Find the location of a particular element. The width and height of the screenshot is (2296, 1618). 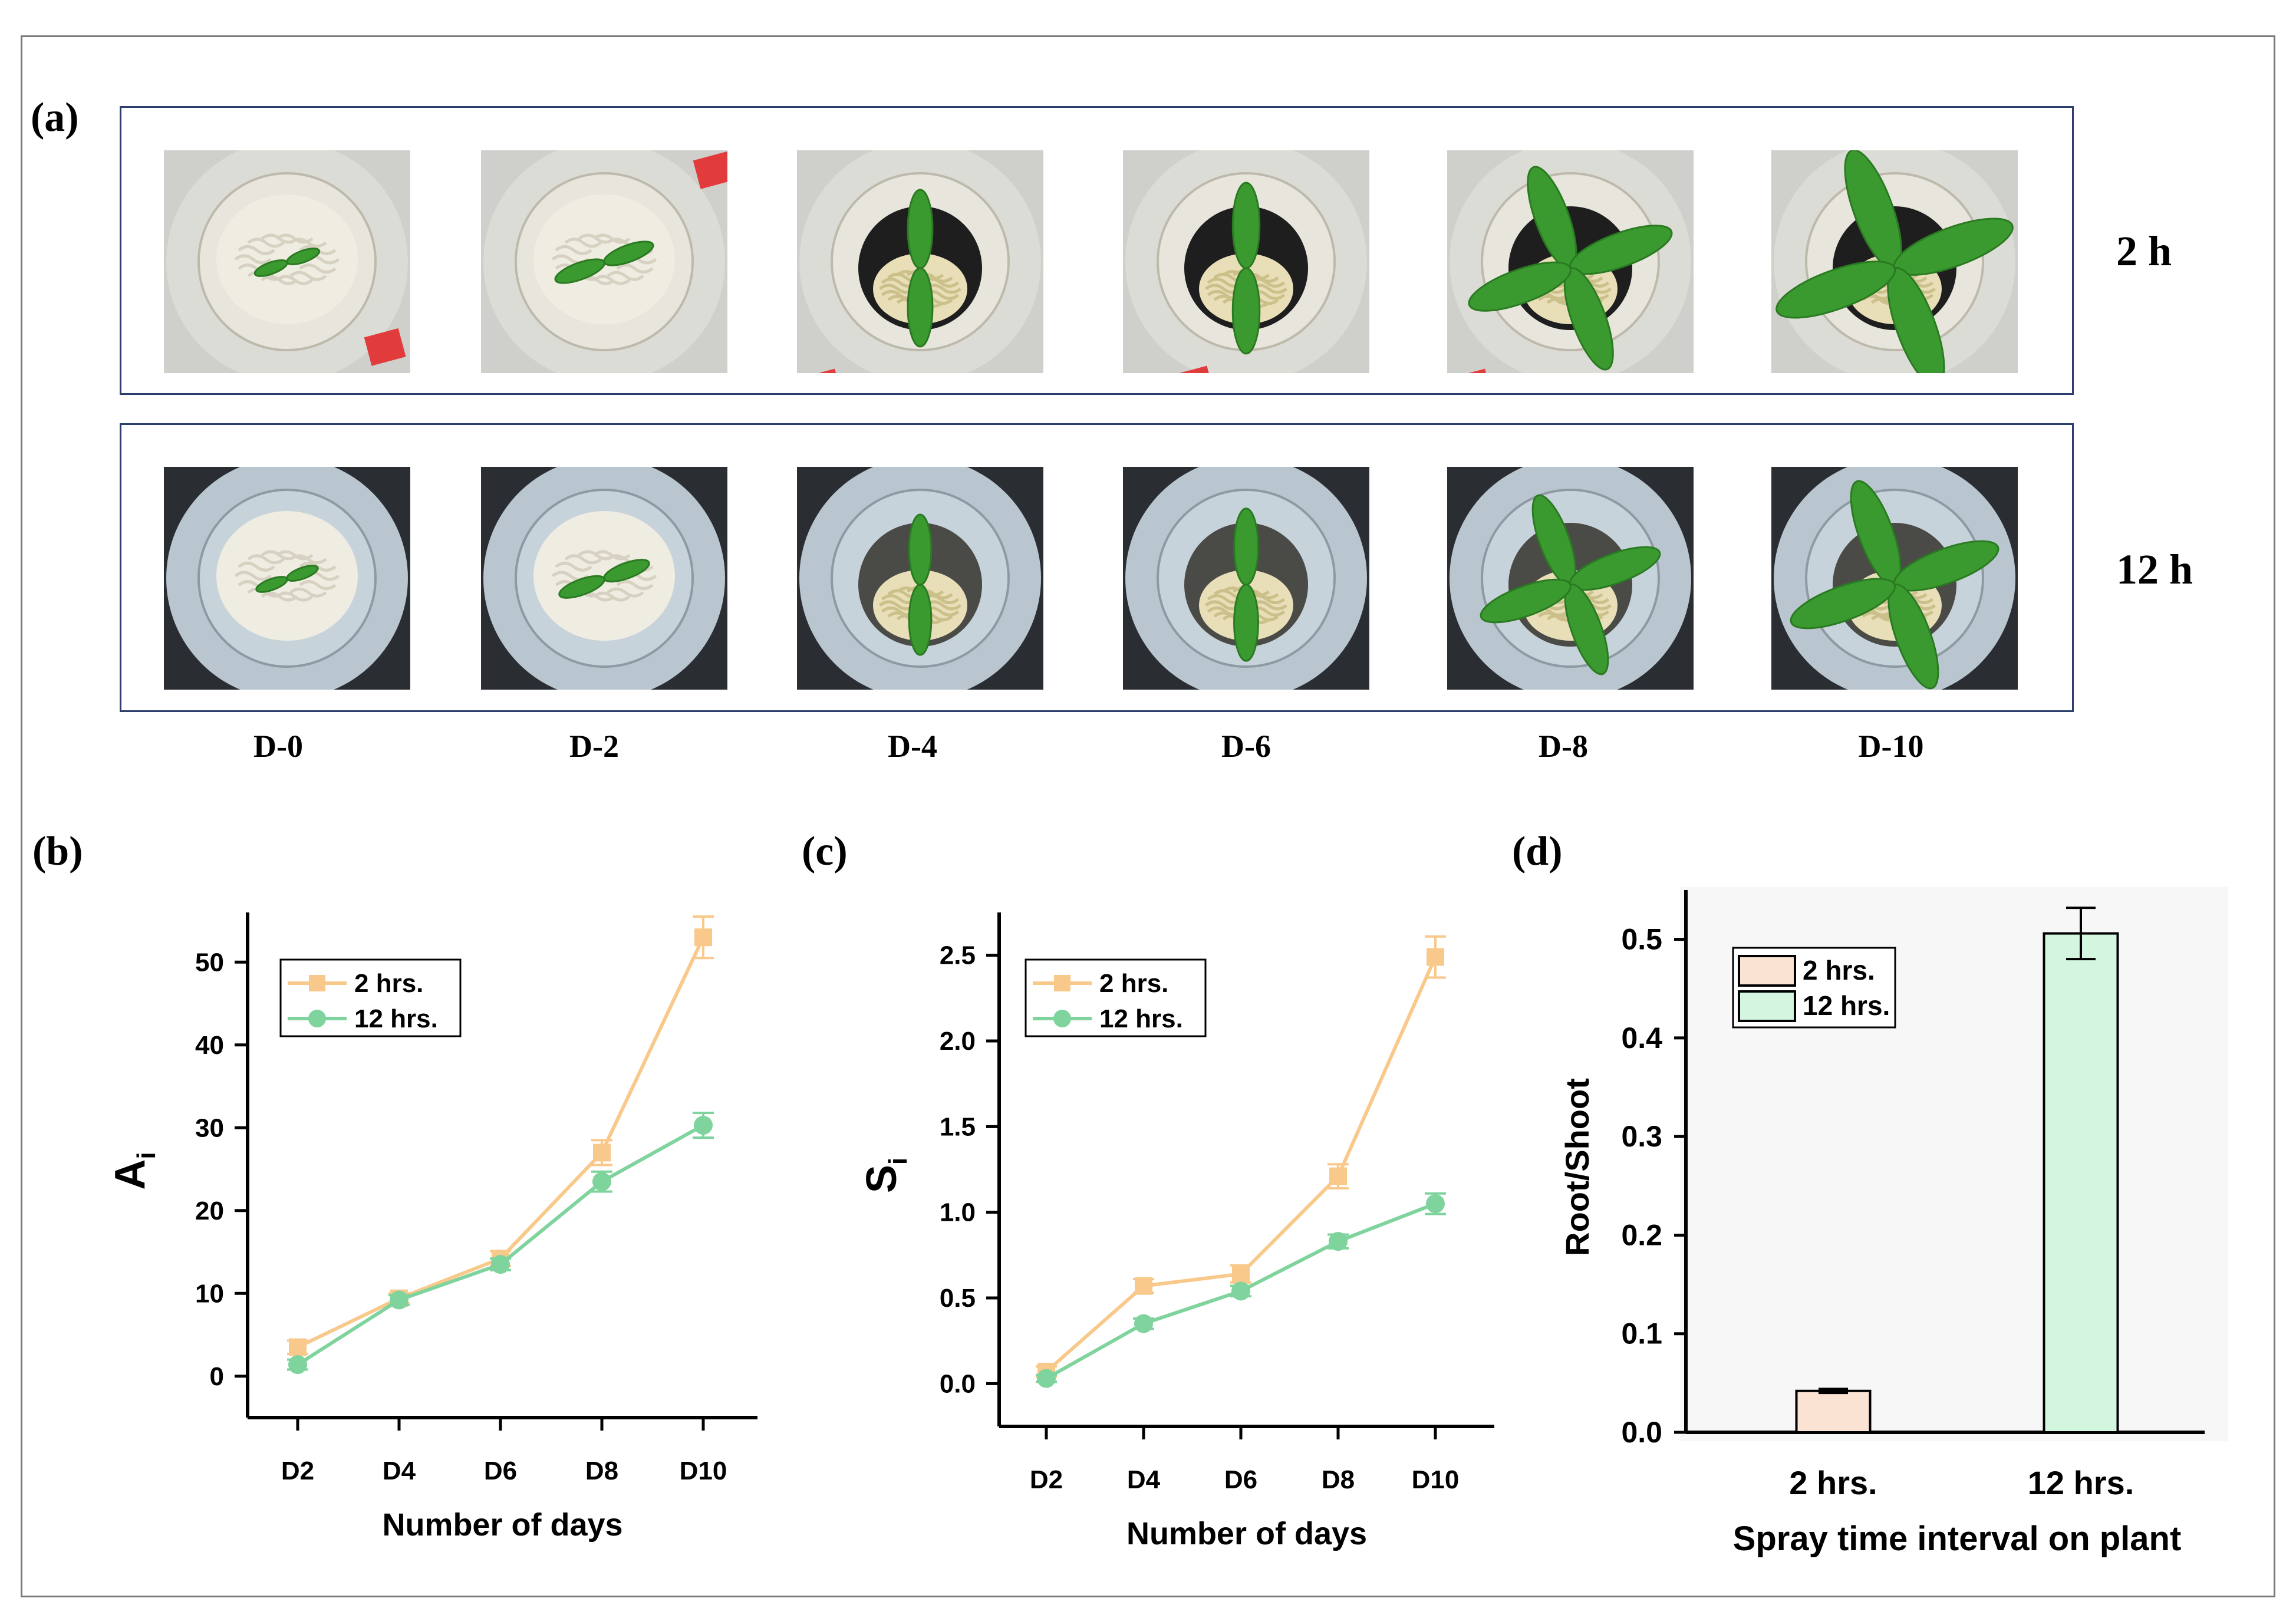

seedling-photo-12h-d8 is located at coordinates (1570, 578).